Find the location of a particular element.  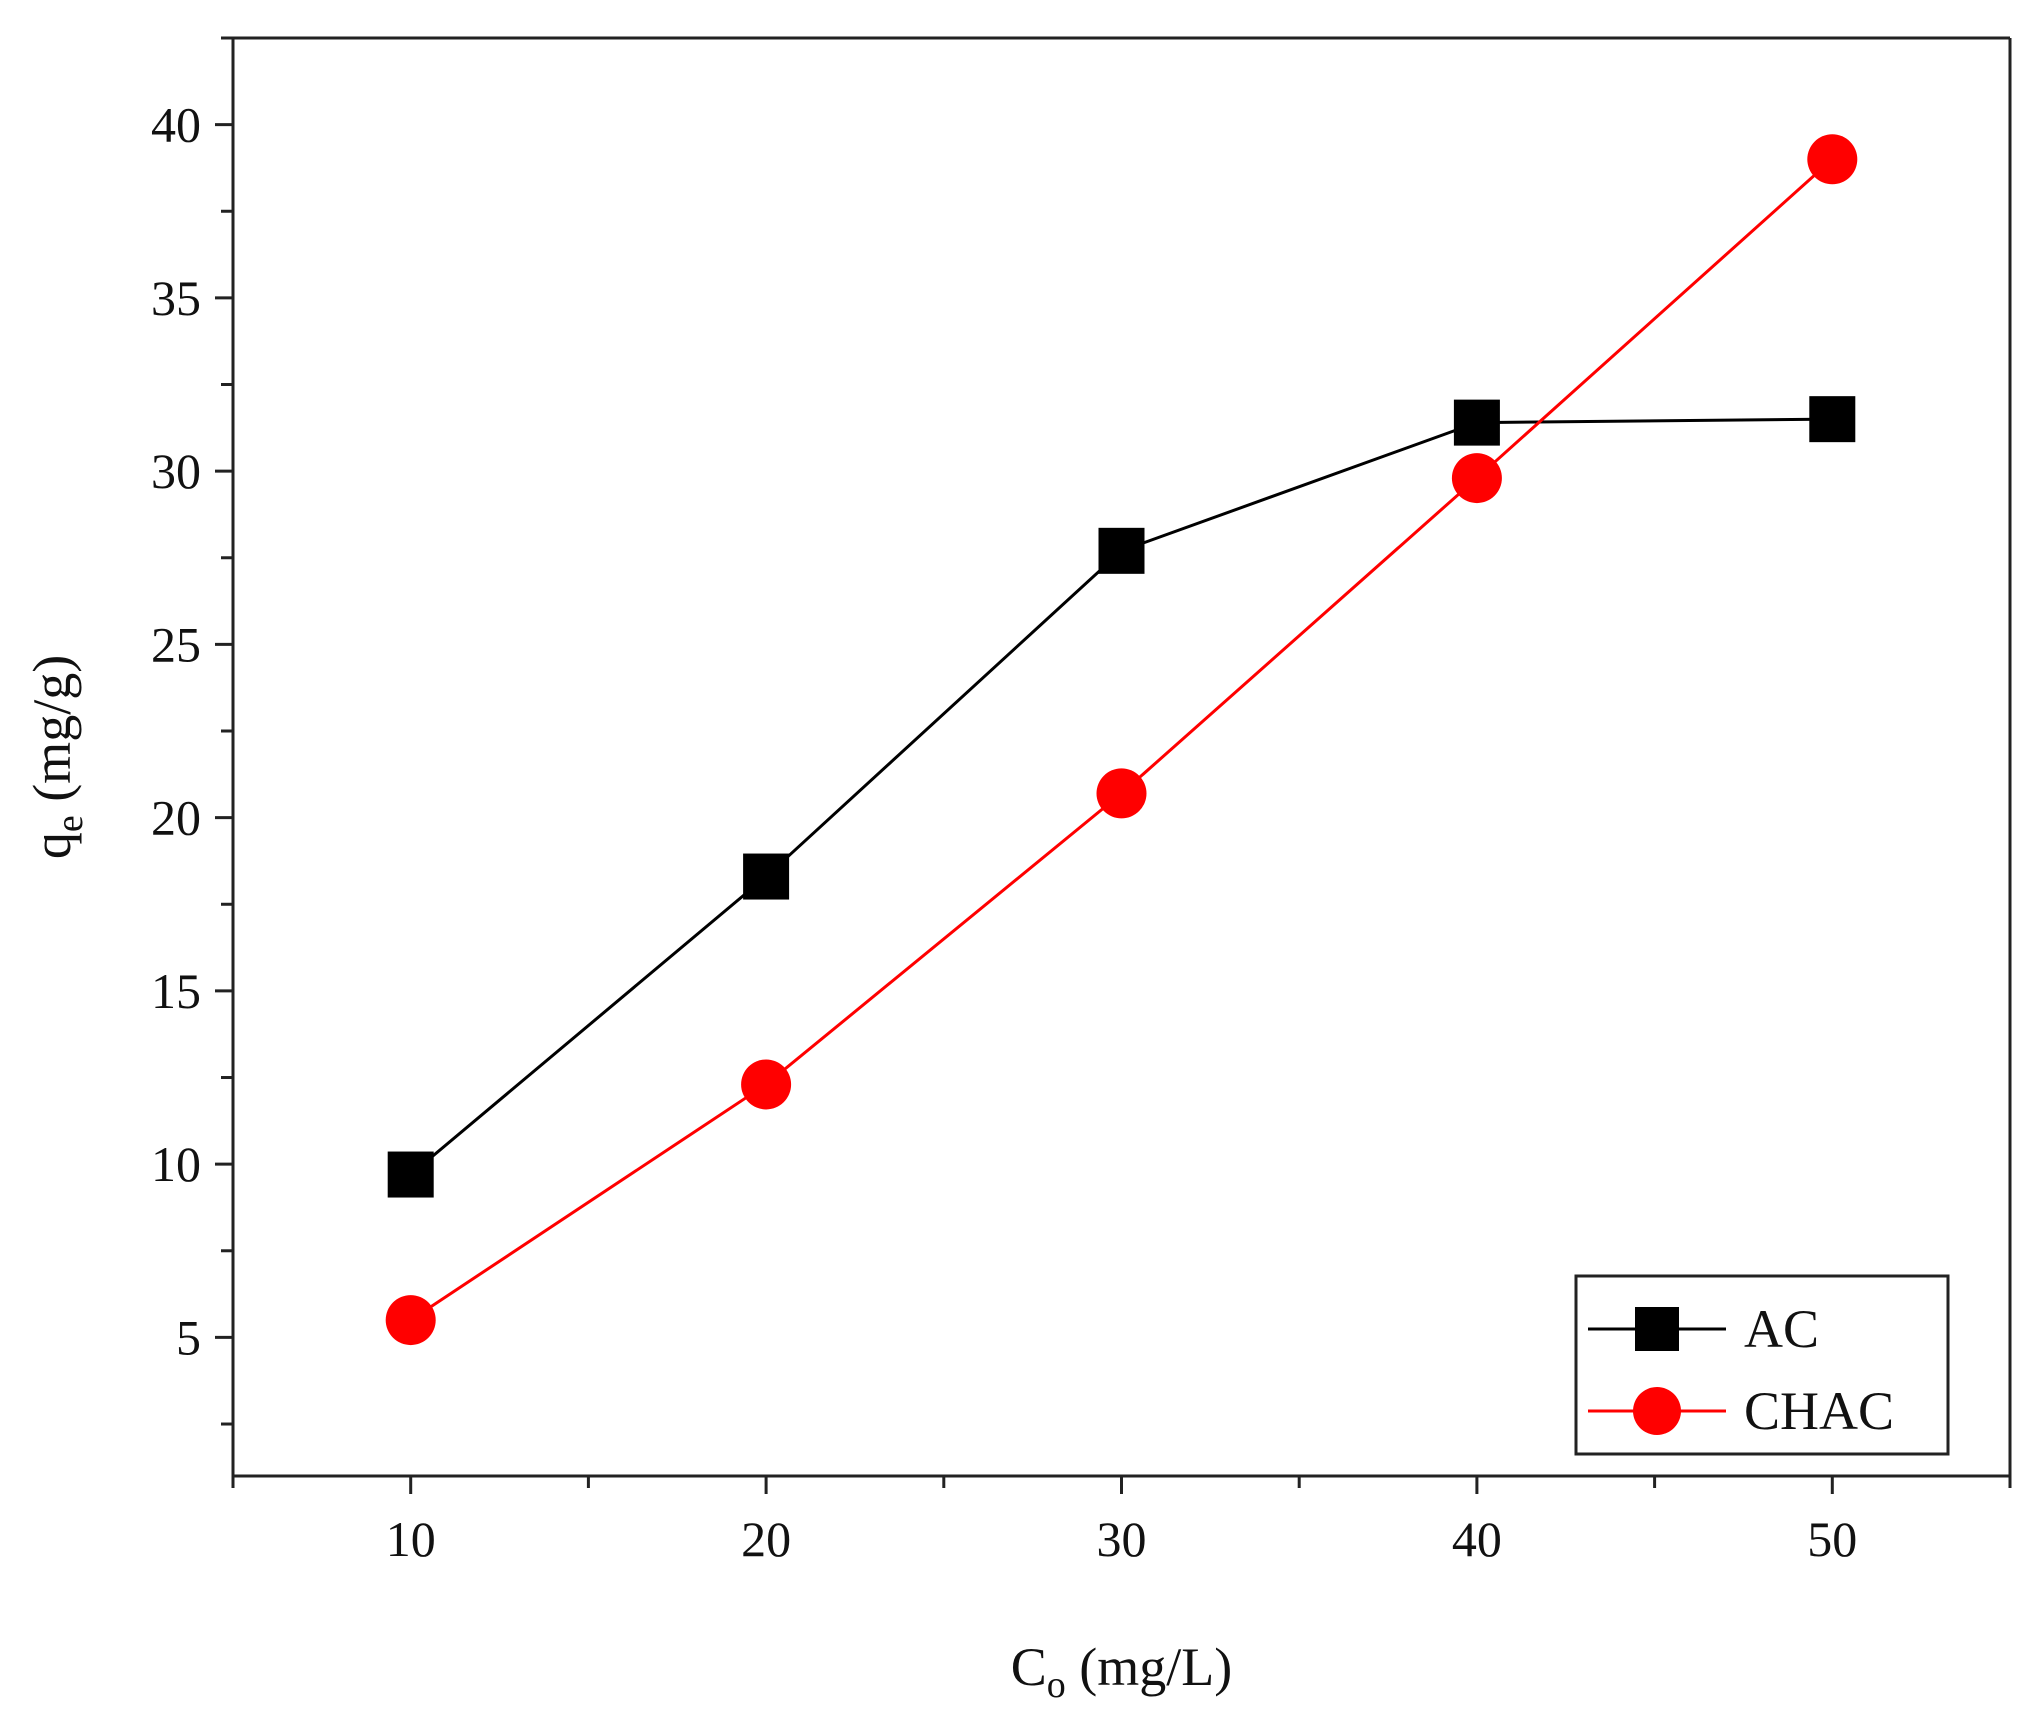

y-tick-label: 30 is located at coordinates (176, 471).